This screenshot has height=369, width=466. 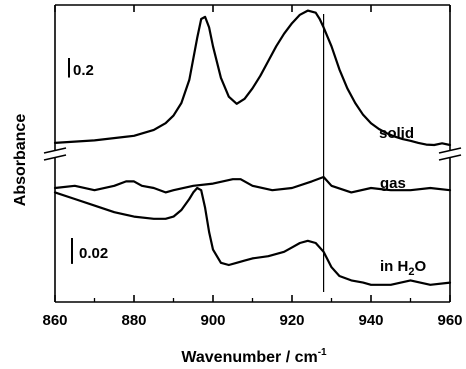 I want to click on x-tick-label-920: 920, so click(x=291, y=320).